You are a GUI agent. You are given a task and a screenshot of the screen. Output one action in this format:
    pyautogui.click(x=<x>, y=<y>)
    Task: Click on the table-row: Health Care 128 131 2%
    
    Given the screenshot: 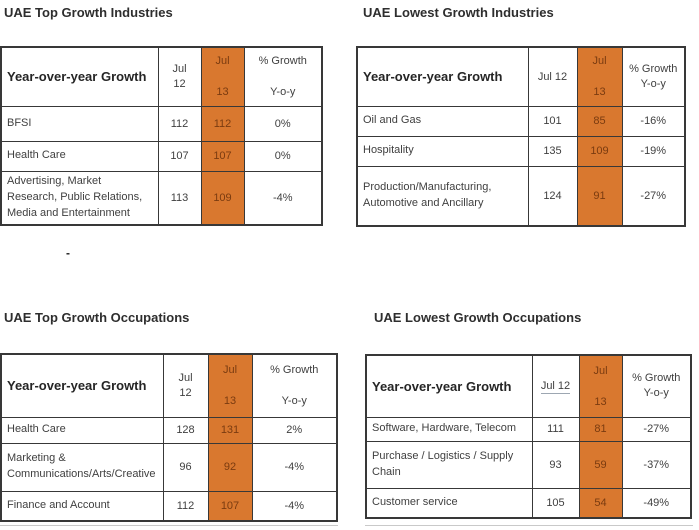 What is the action you would take?
    pyautogui.click(x=169, y=430)
    